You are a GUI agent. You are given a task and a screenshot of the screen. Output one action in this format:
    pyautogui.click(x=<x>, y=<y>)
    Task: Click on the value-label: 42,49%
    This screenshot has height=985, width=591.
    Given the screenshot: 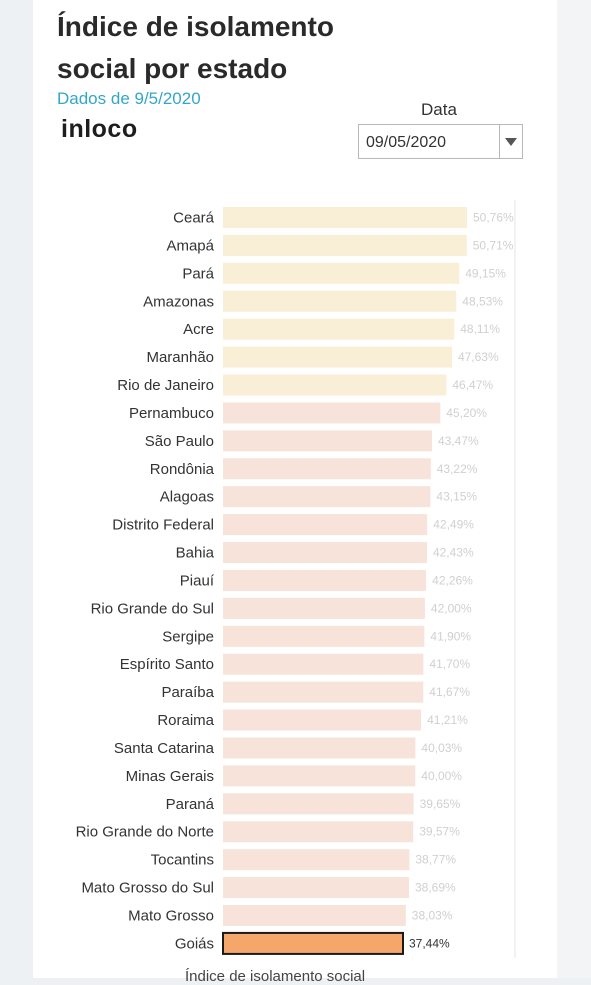 What is the action you would take?
    pyautogui.click(x=453, y=525)
    